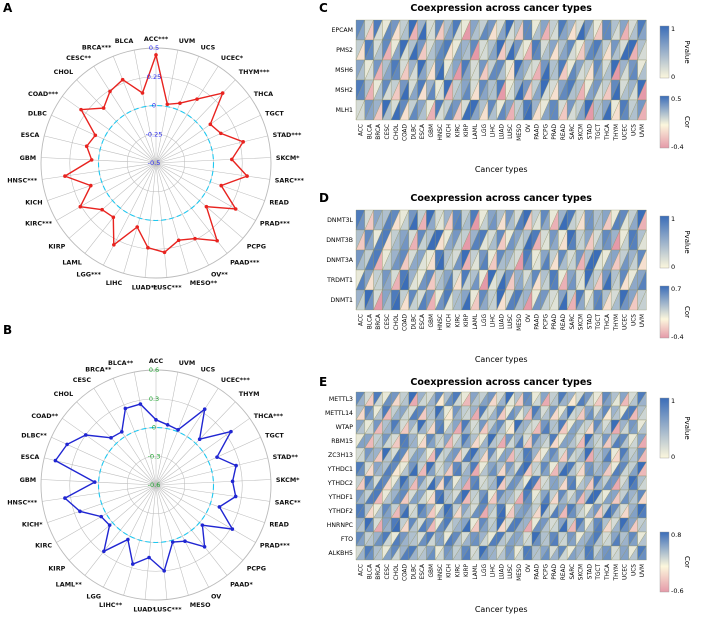 The width and height of the screenshot is (708, 644). Describe the element at coordinates (676, 535) in the screenshot. I see `svg-text: 0.8` at that location.